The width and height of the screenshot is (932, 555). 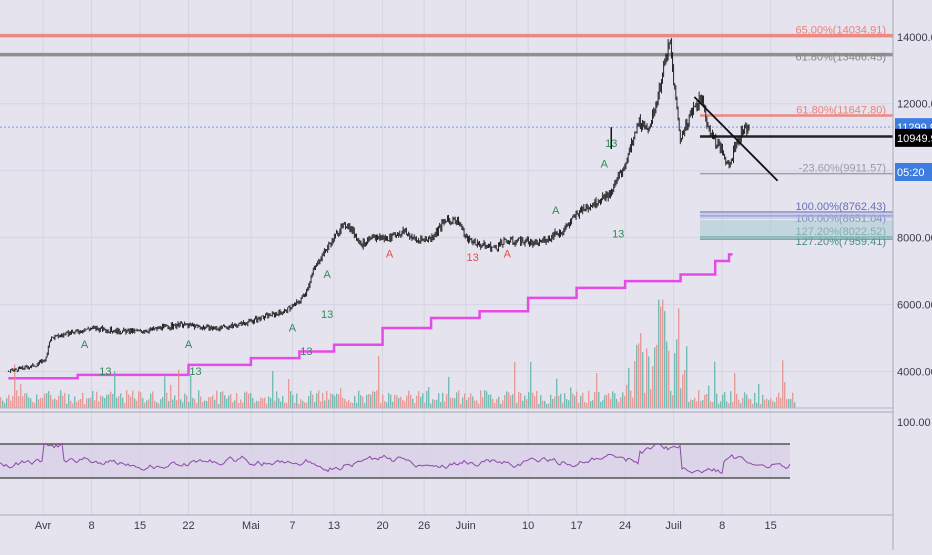 I want to click on price-label-text: 10949.91, so click(x=914, y=139).